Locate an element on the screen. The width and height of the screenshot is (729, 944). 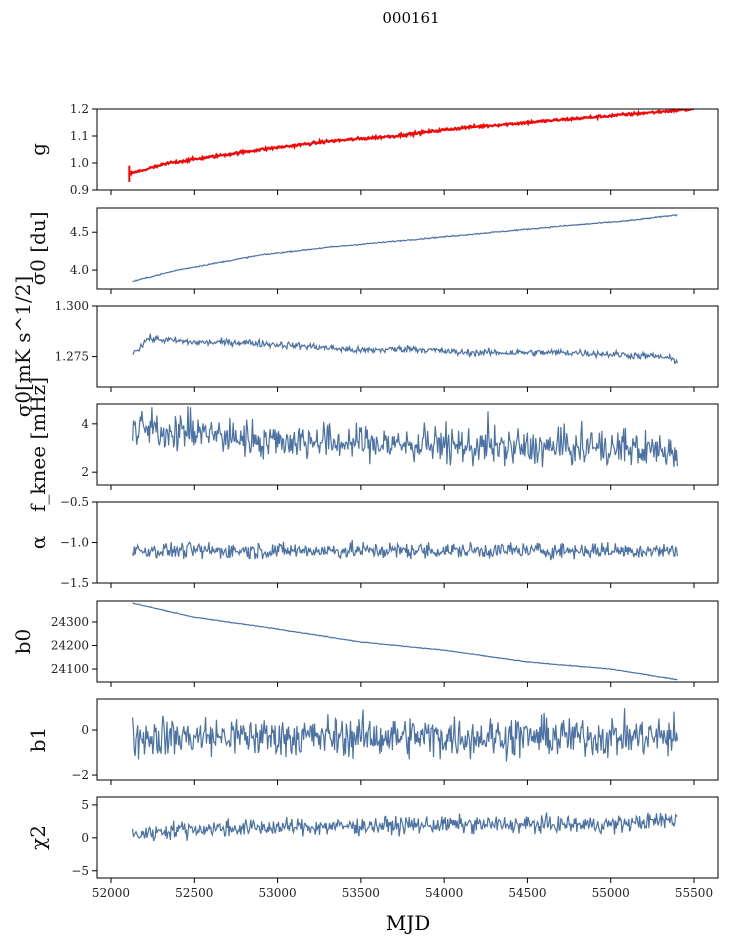
y-tick-label: 4 is located at coordinates (85, 424).